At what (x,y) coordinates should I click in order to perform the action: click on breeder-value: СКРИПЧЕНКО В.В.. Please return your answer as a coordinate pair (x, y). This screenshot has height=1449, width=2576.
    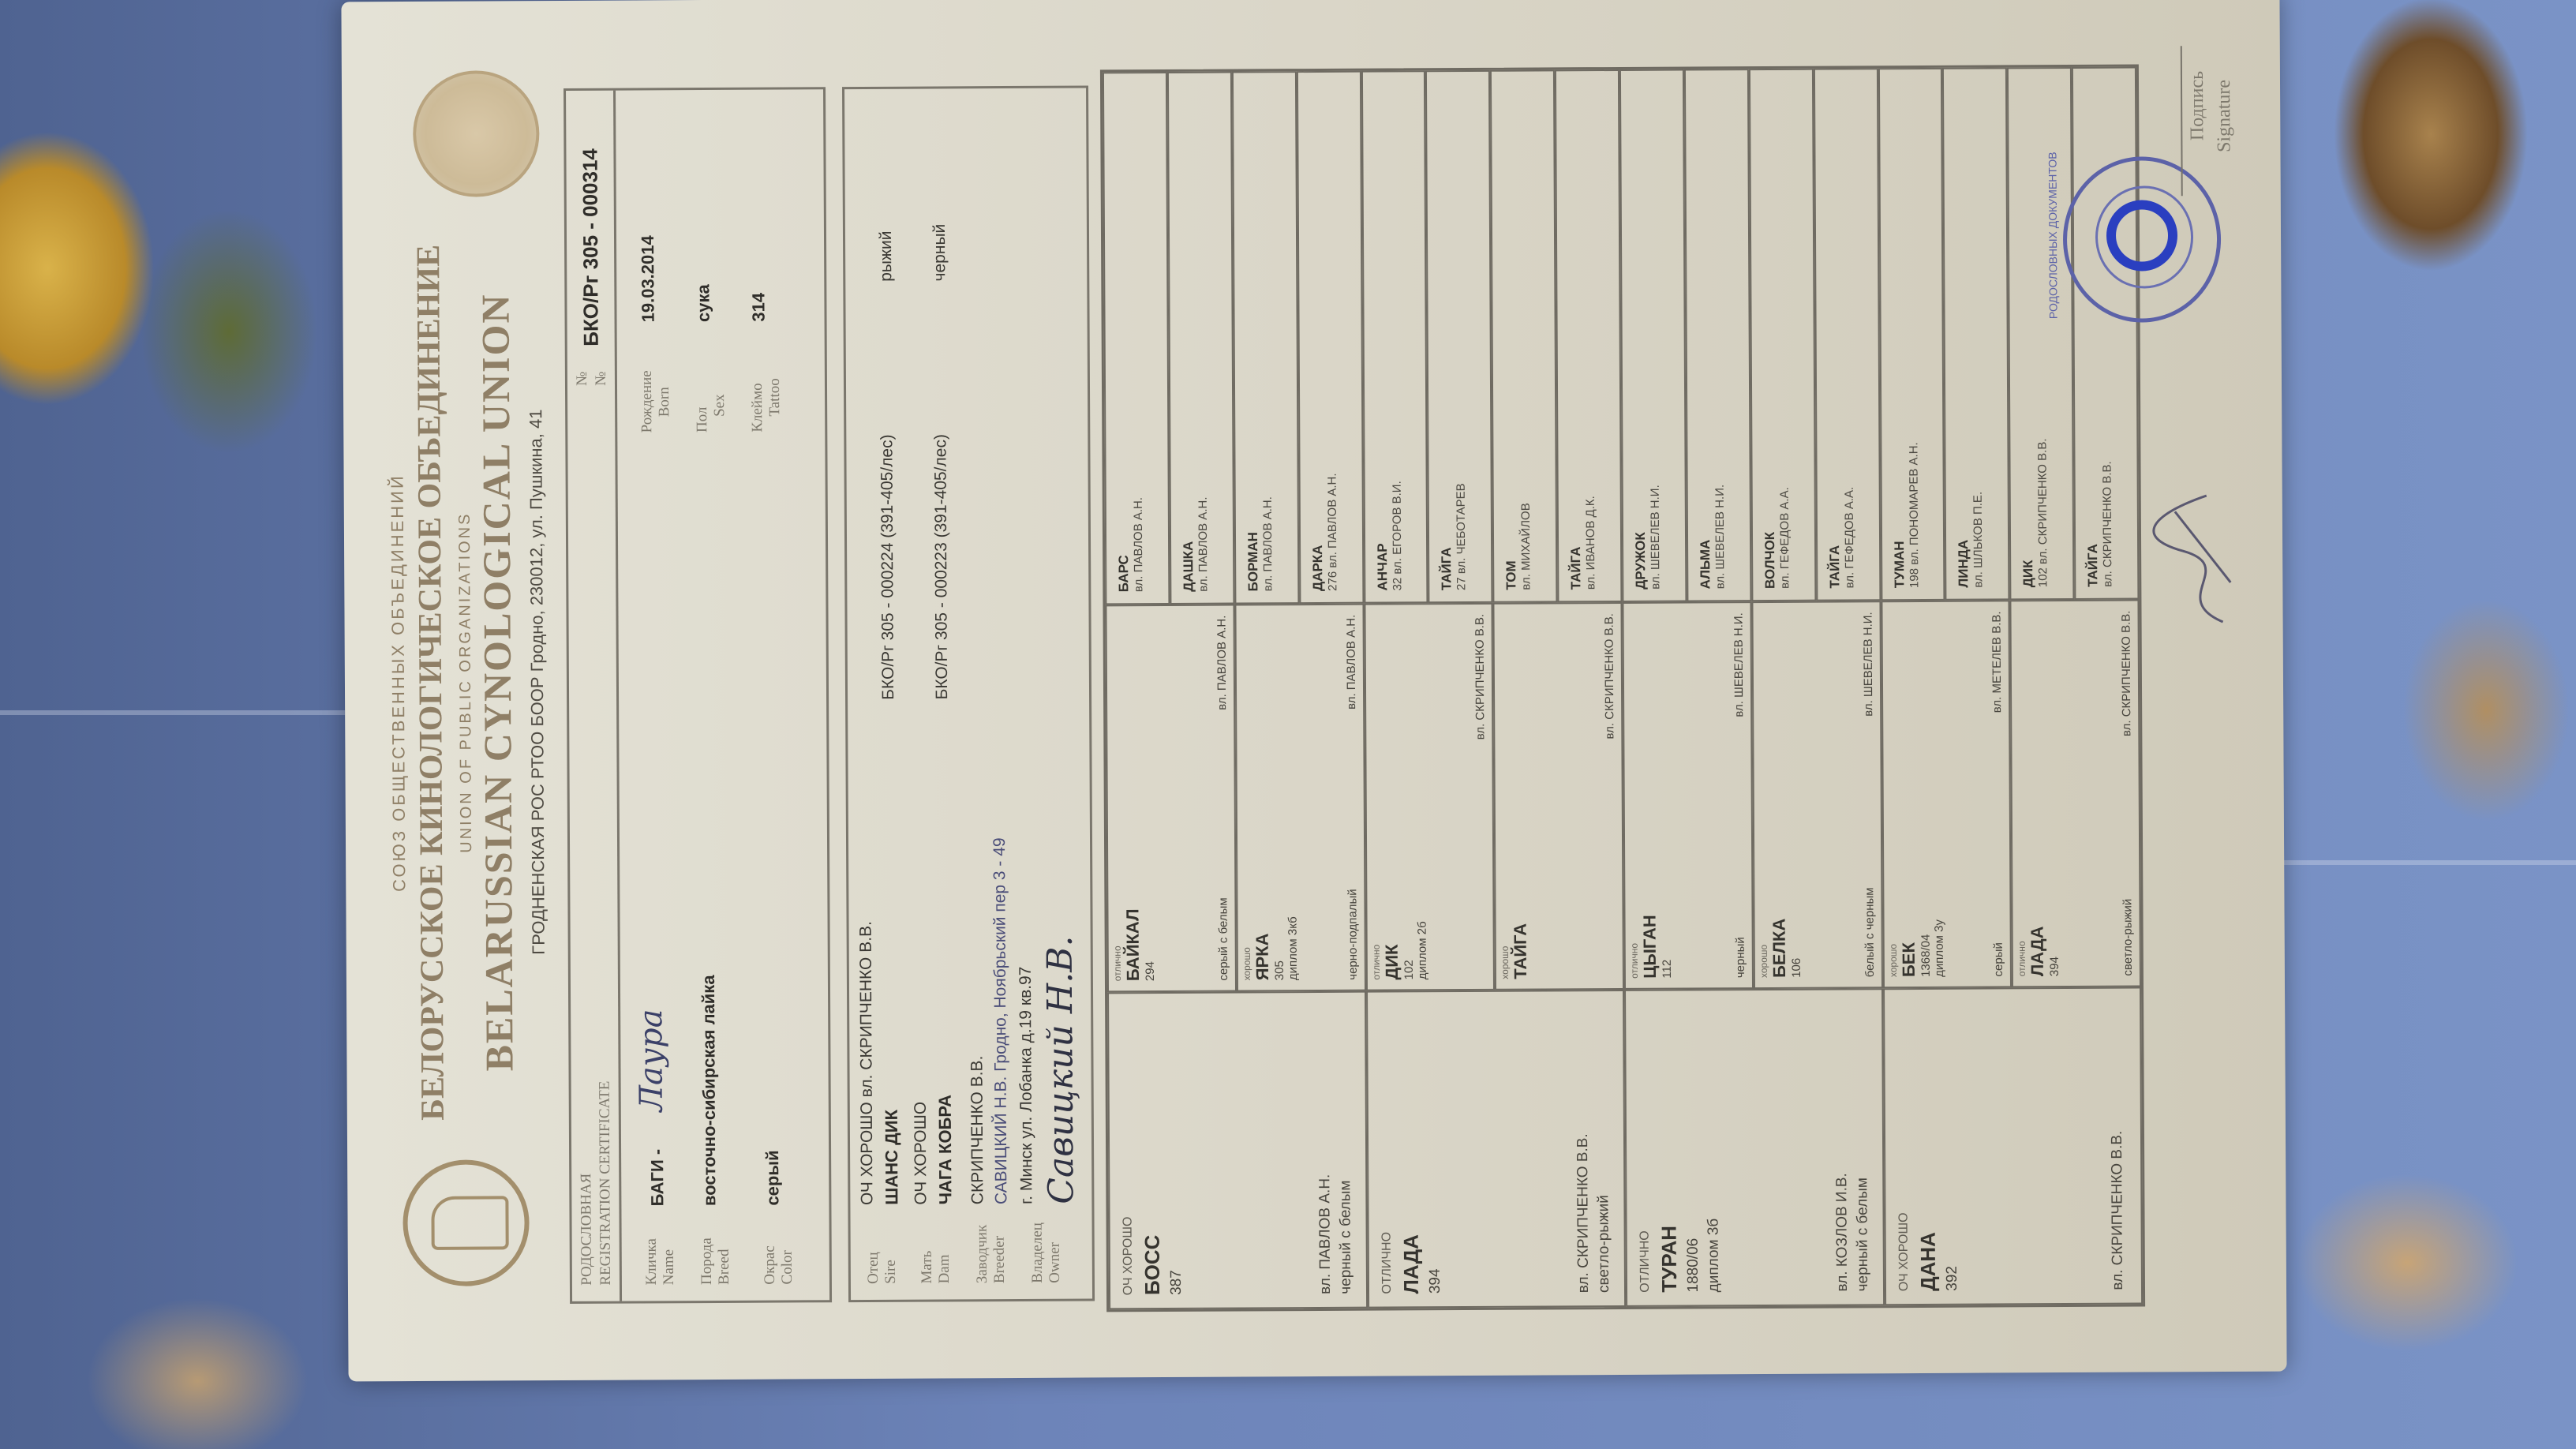
    Looking at the image, I should click on (977, 1130).